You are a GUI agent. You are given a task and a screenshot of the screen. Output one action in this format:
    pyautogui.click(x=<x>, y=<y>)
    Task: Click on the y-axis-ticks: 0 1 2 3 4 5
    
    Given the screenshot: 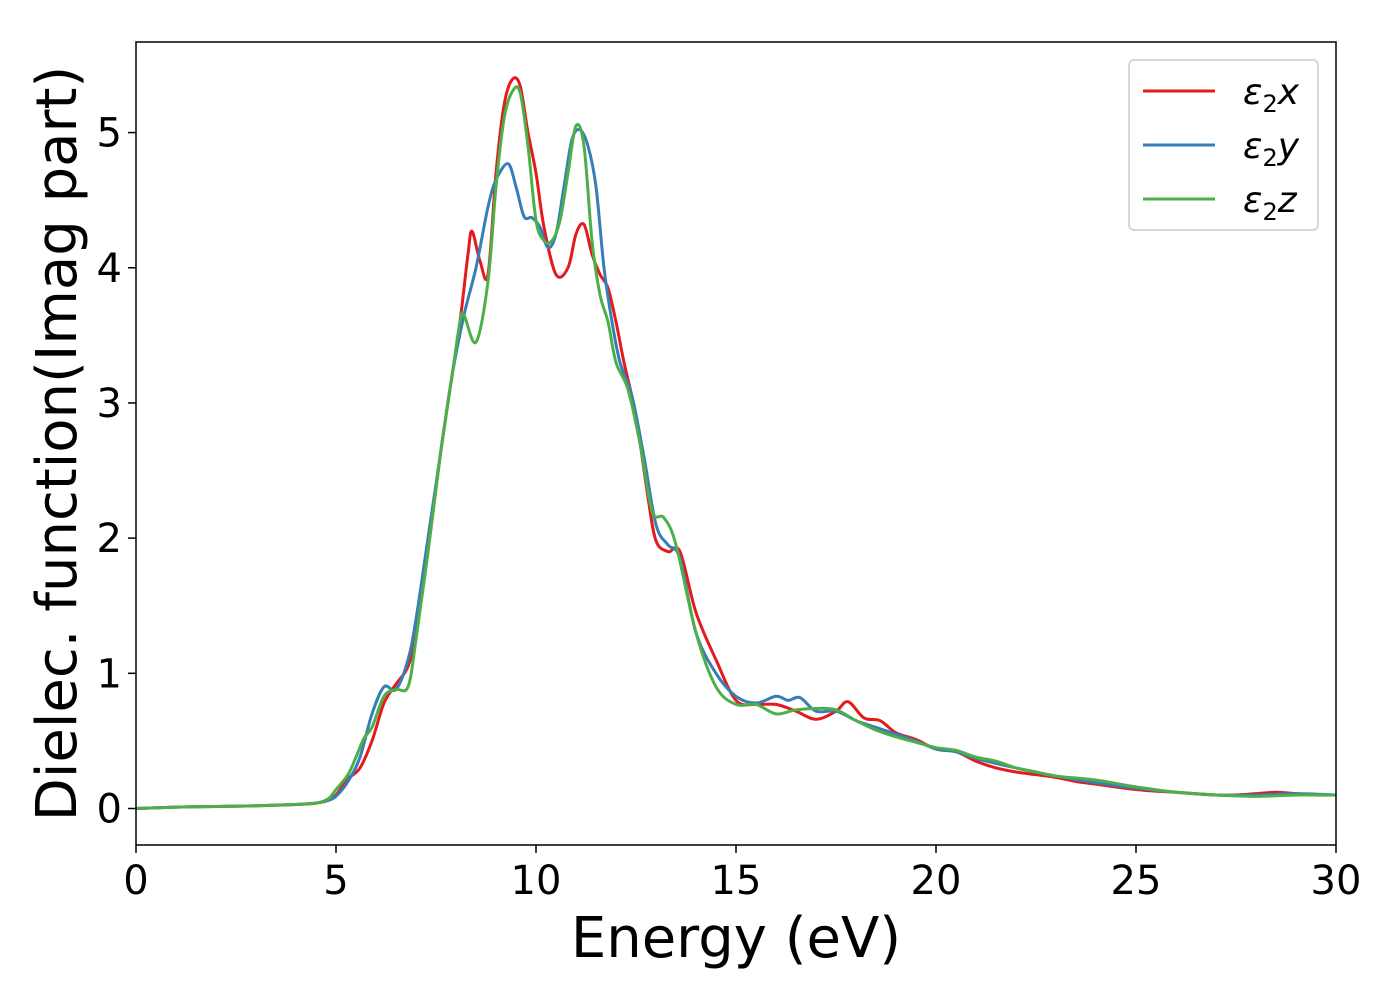 What is the action you would take?
    pyautogui.click(x=116, y=472)
    